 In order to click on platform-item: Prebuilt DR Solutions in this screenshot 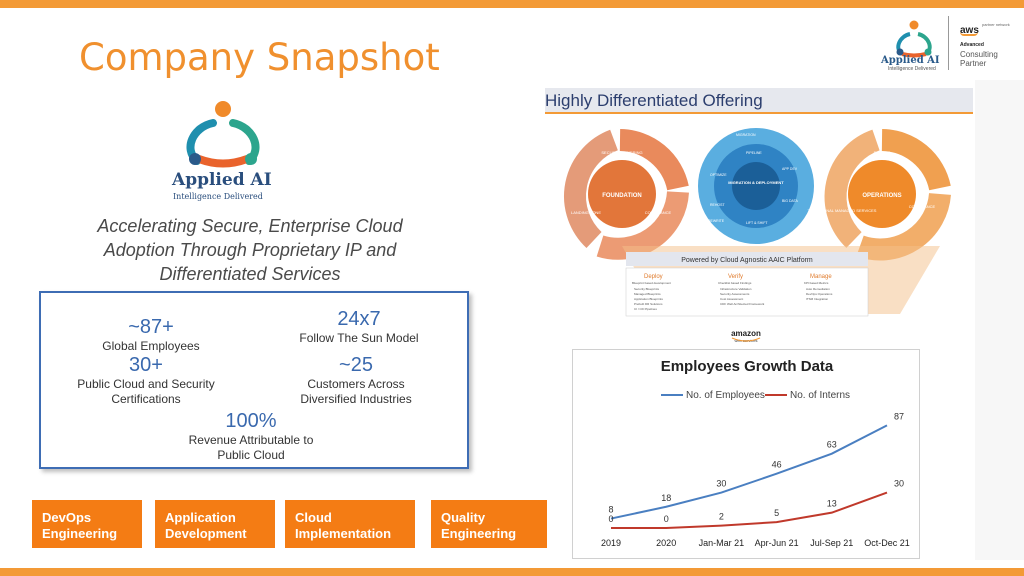, I will do `click(648, 304)`.